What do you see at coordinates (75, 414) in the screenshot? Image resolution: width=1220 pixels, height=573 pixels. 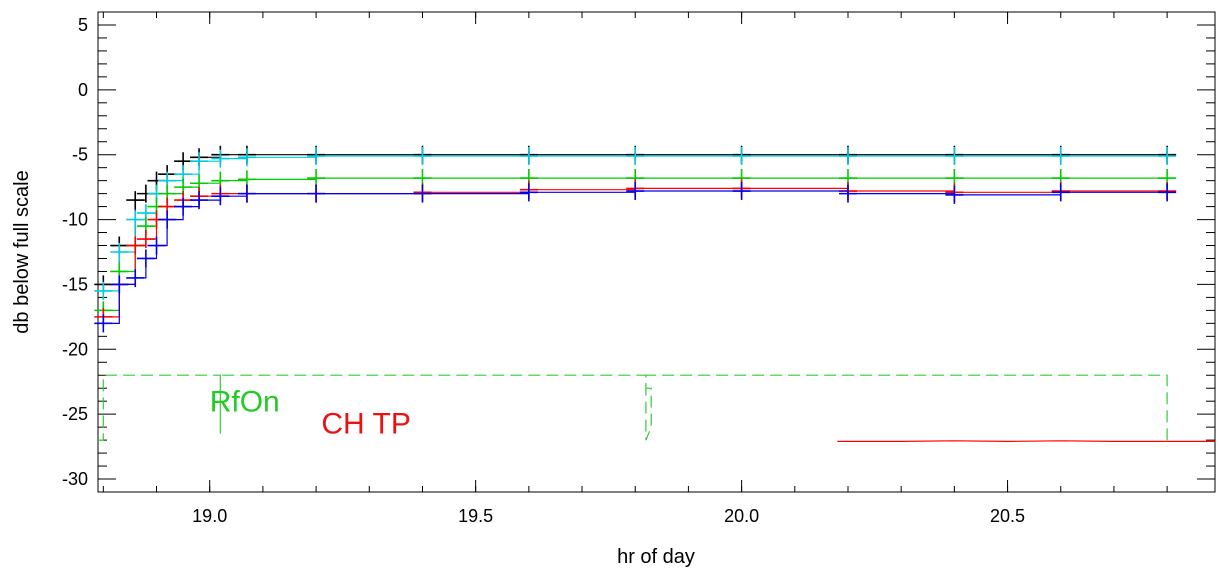 I see `y-tick-label: -25` at bounding box center [75, 414].